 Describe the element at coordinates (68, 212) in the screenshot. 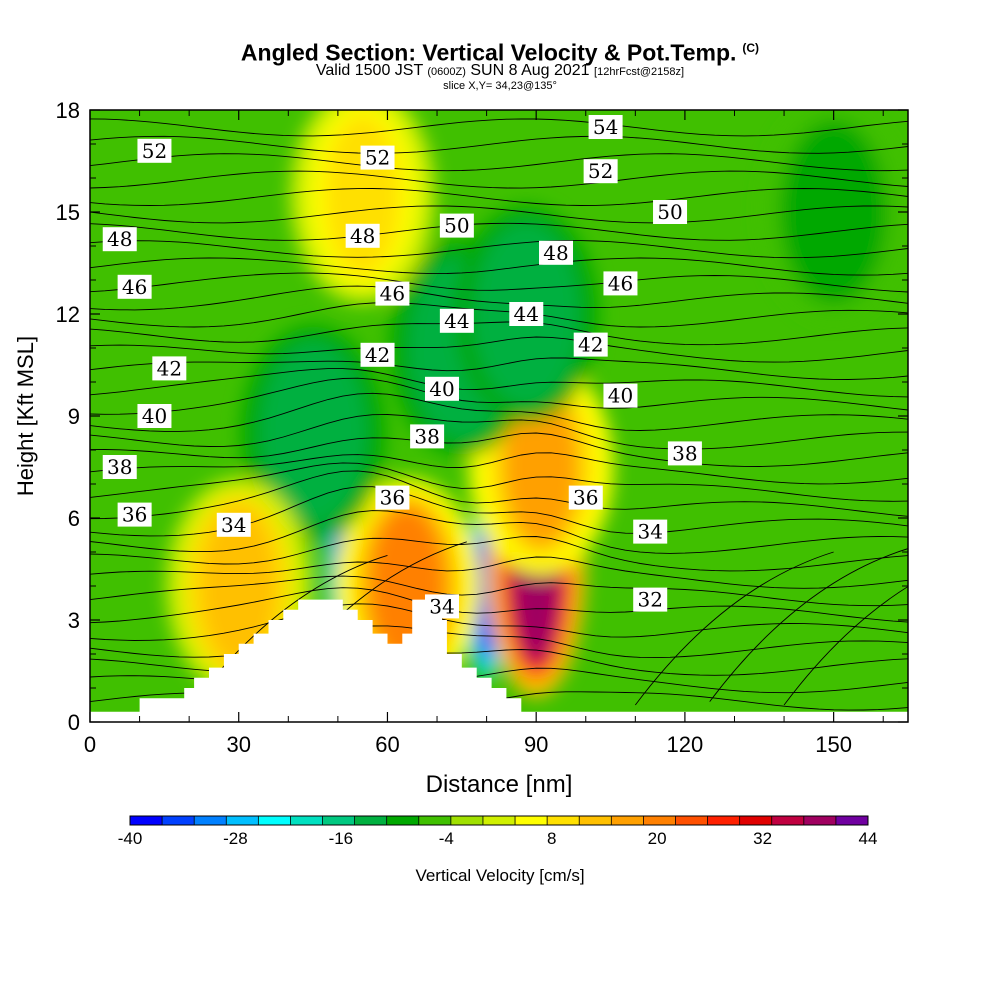

I see `y-tick-label: 15` at that location.